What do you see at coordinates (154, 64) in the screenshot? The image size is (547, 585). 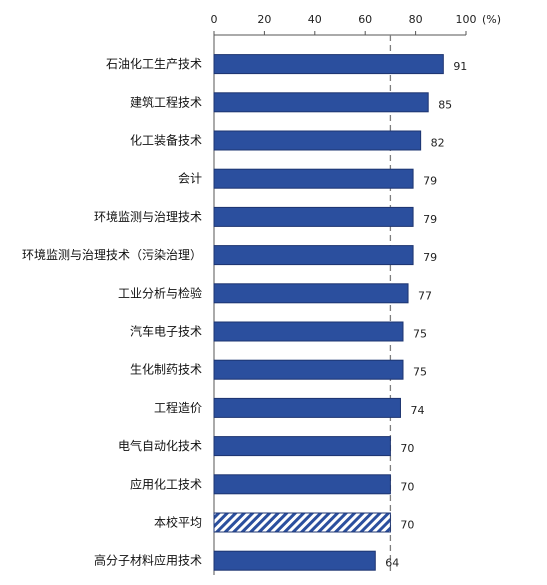 I see `category-label: 石油化工生产技术` at bounding box center [154, 64].